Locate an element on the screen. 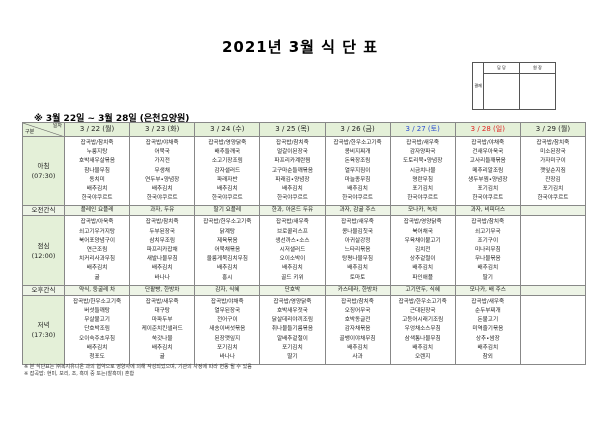 The height and width of the screenshot is (424, 600). menu-item: 한국야쿠르트 is located at coordinates (97, 198).